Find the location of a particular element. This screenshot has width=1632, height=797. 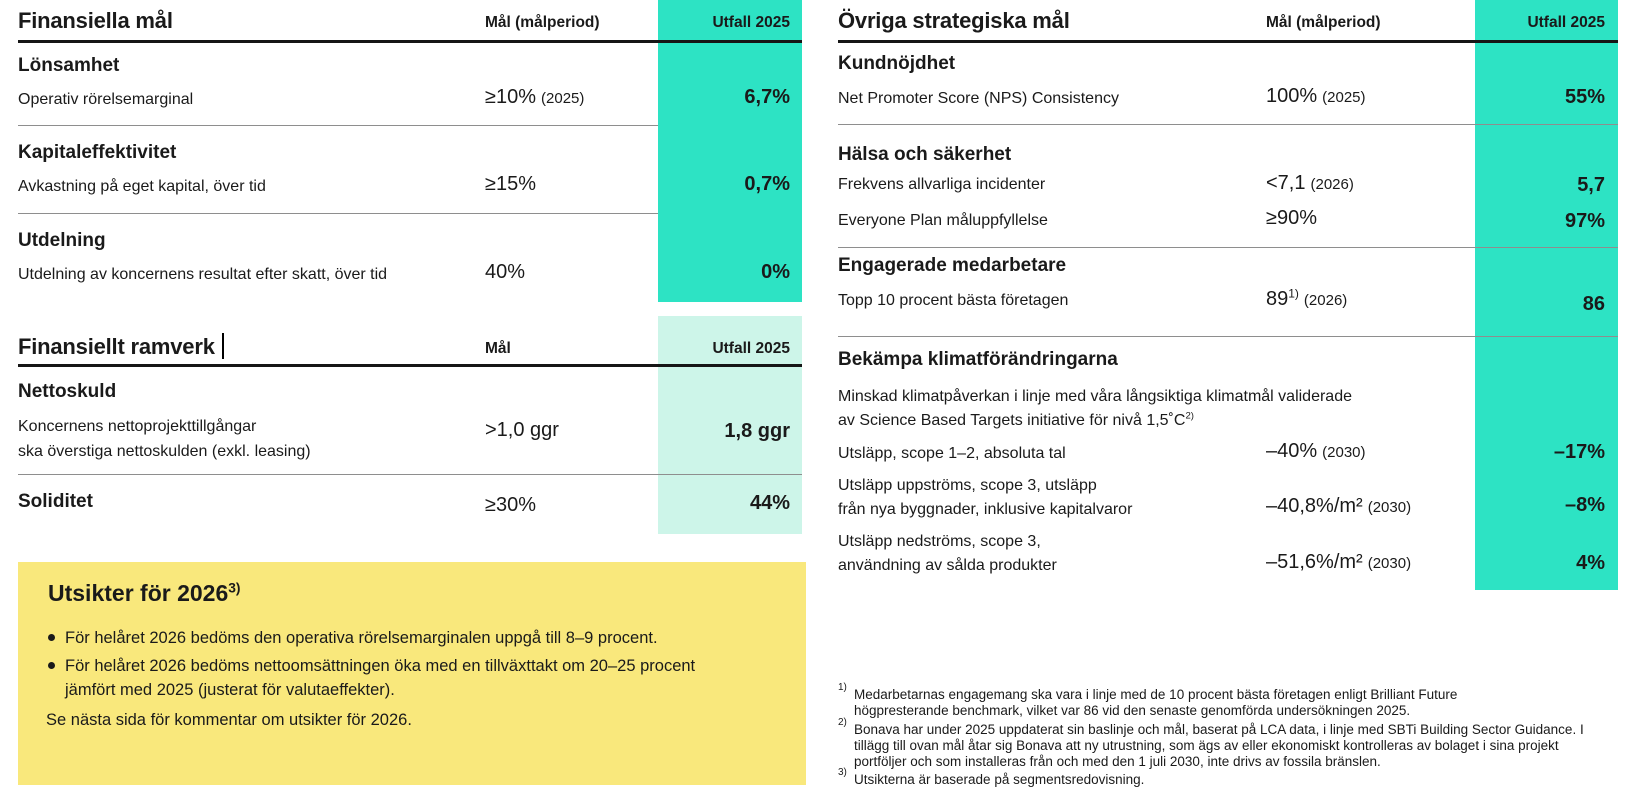

outlook-title-footnote-marker: 3) is located at coordinates (234, 588).